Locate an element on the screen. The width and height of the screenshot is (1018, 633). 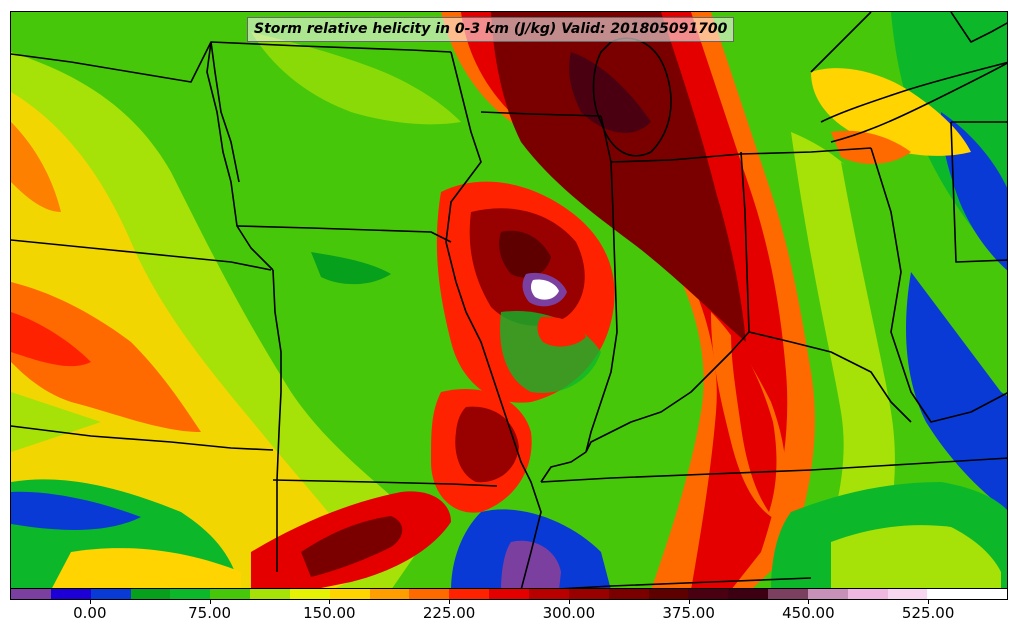
field-south-purple is located at coordinates (531, 564).